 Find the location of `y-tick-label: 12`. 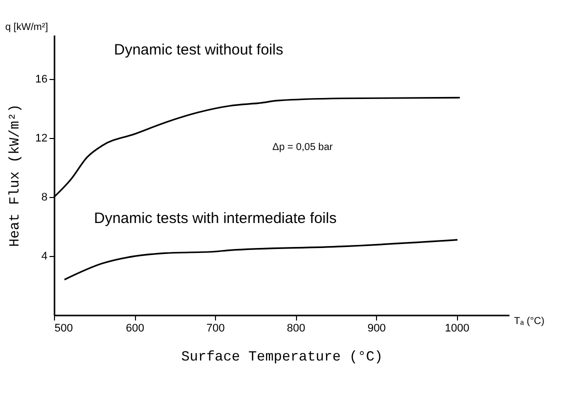

y-tick-label: 12 is located at coordinates (41, 138).